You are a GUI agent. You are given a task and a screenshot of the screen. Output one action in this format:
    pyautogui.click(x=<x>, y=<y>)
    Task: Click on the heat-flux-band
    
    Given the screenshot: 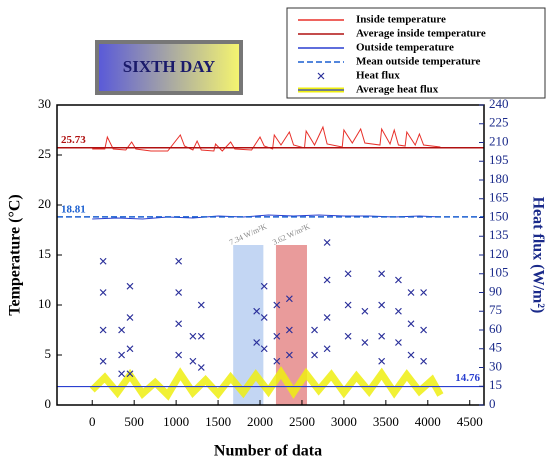 What is the action you would take?
    pyautogui.click(x=266, y=383)
    